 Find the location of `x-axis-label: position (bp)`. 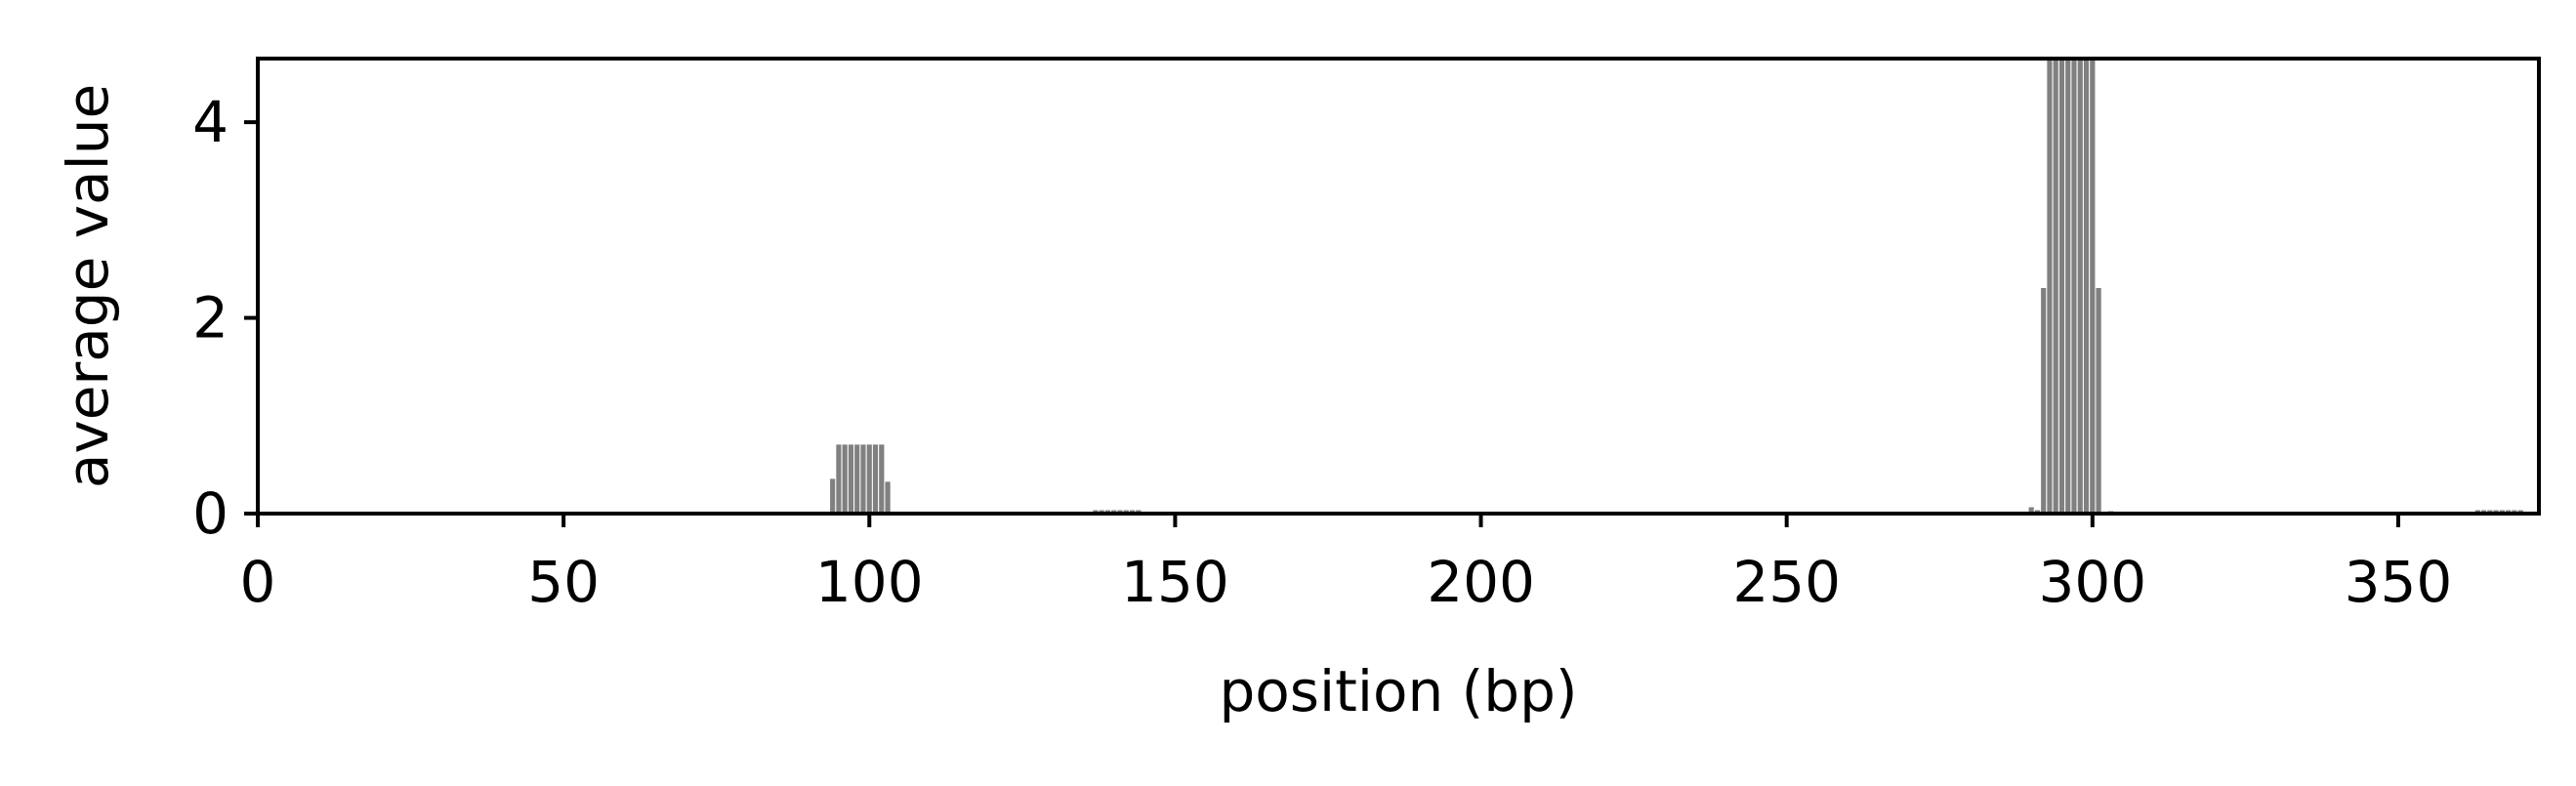

x-axis-label: position (bp) is located at coordinates (1398, 691).